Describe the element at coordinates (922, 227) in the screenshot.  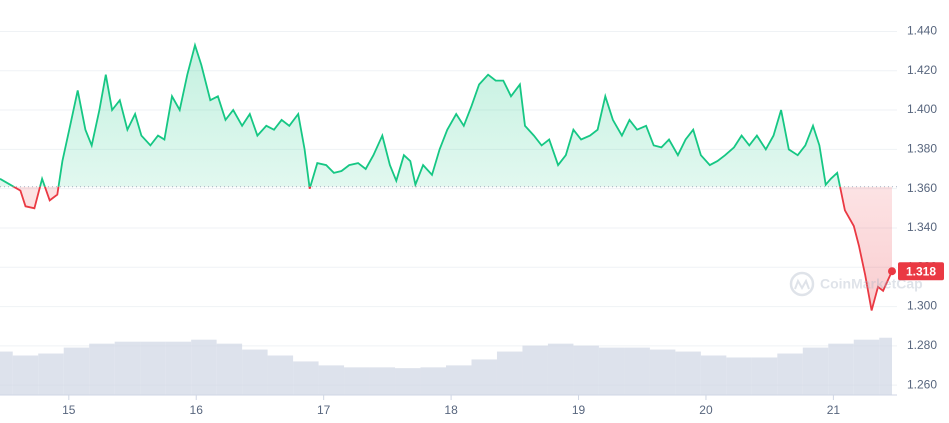
I see `y-tick-label: 1.340` at that location.